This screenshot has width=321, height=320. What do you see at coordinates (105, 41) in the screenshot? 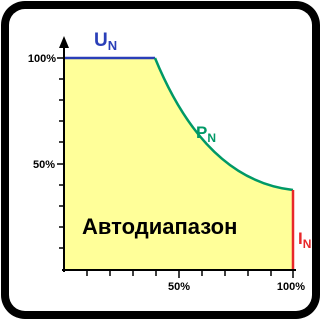
I see `voltage-label: UN` at bounding box center [105, 41].